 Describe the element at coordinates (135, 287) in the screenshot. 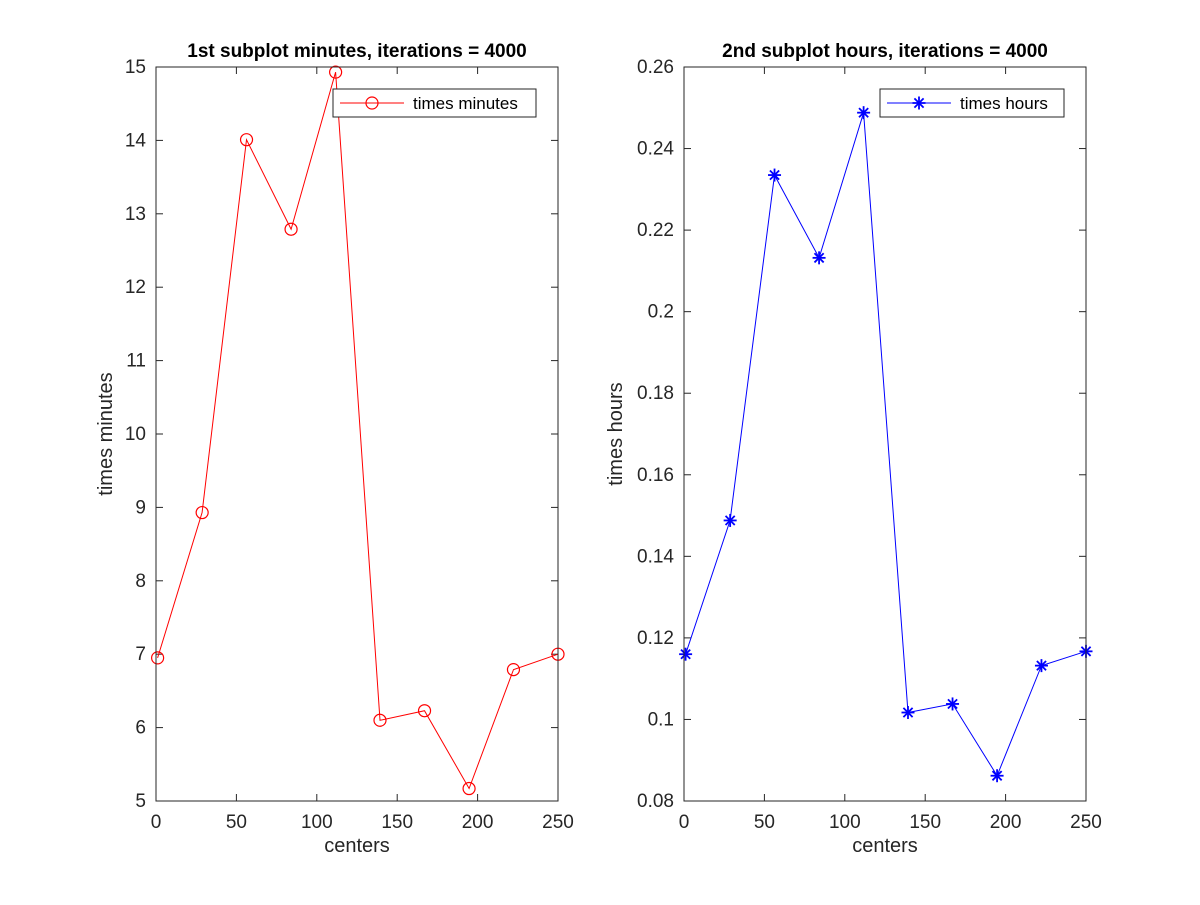

I see `y-tick-label: 12` at that location.